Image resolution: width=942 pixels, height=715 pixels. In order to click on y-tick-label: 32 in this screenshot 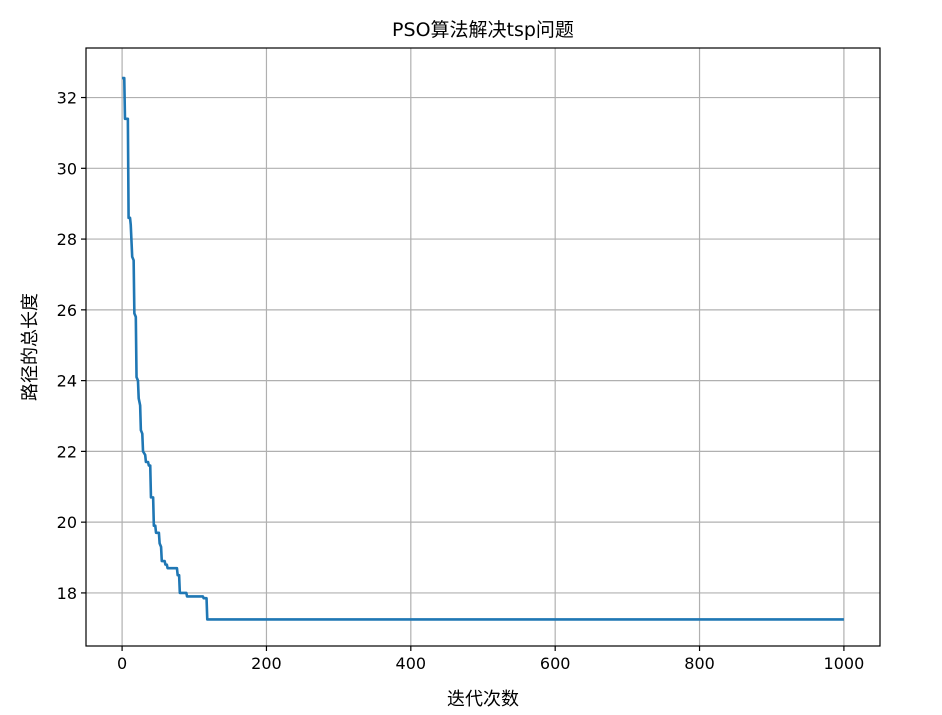, I will do `click(67, 98)`.